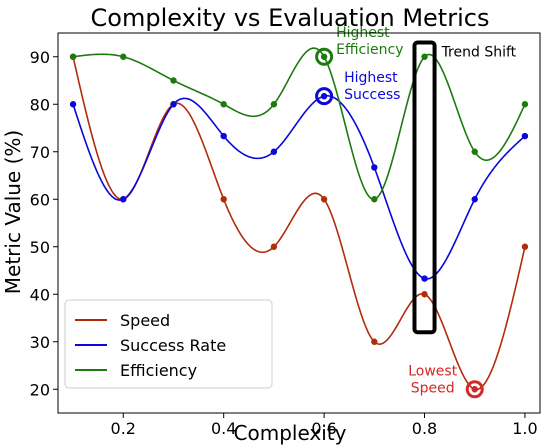 This screenshot has width=550, height=448. I want to click on legend-label: Efficiency, so click(158, 370).